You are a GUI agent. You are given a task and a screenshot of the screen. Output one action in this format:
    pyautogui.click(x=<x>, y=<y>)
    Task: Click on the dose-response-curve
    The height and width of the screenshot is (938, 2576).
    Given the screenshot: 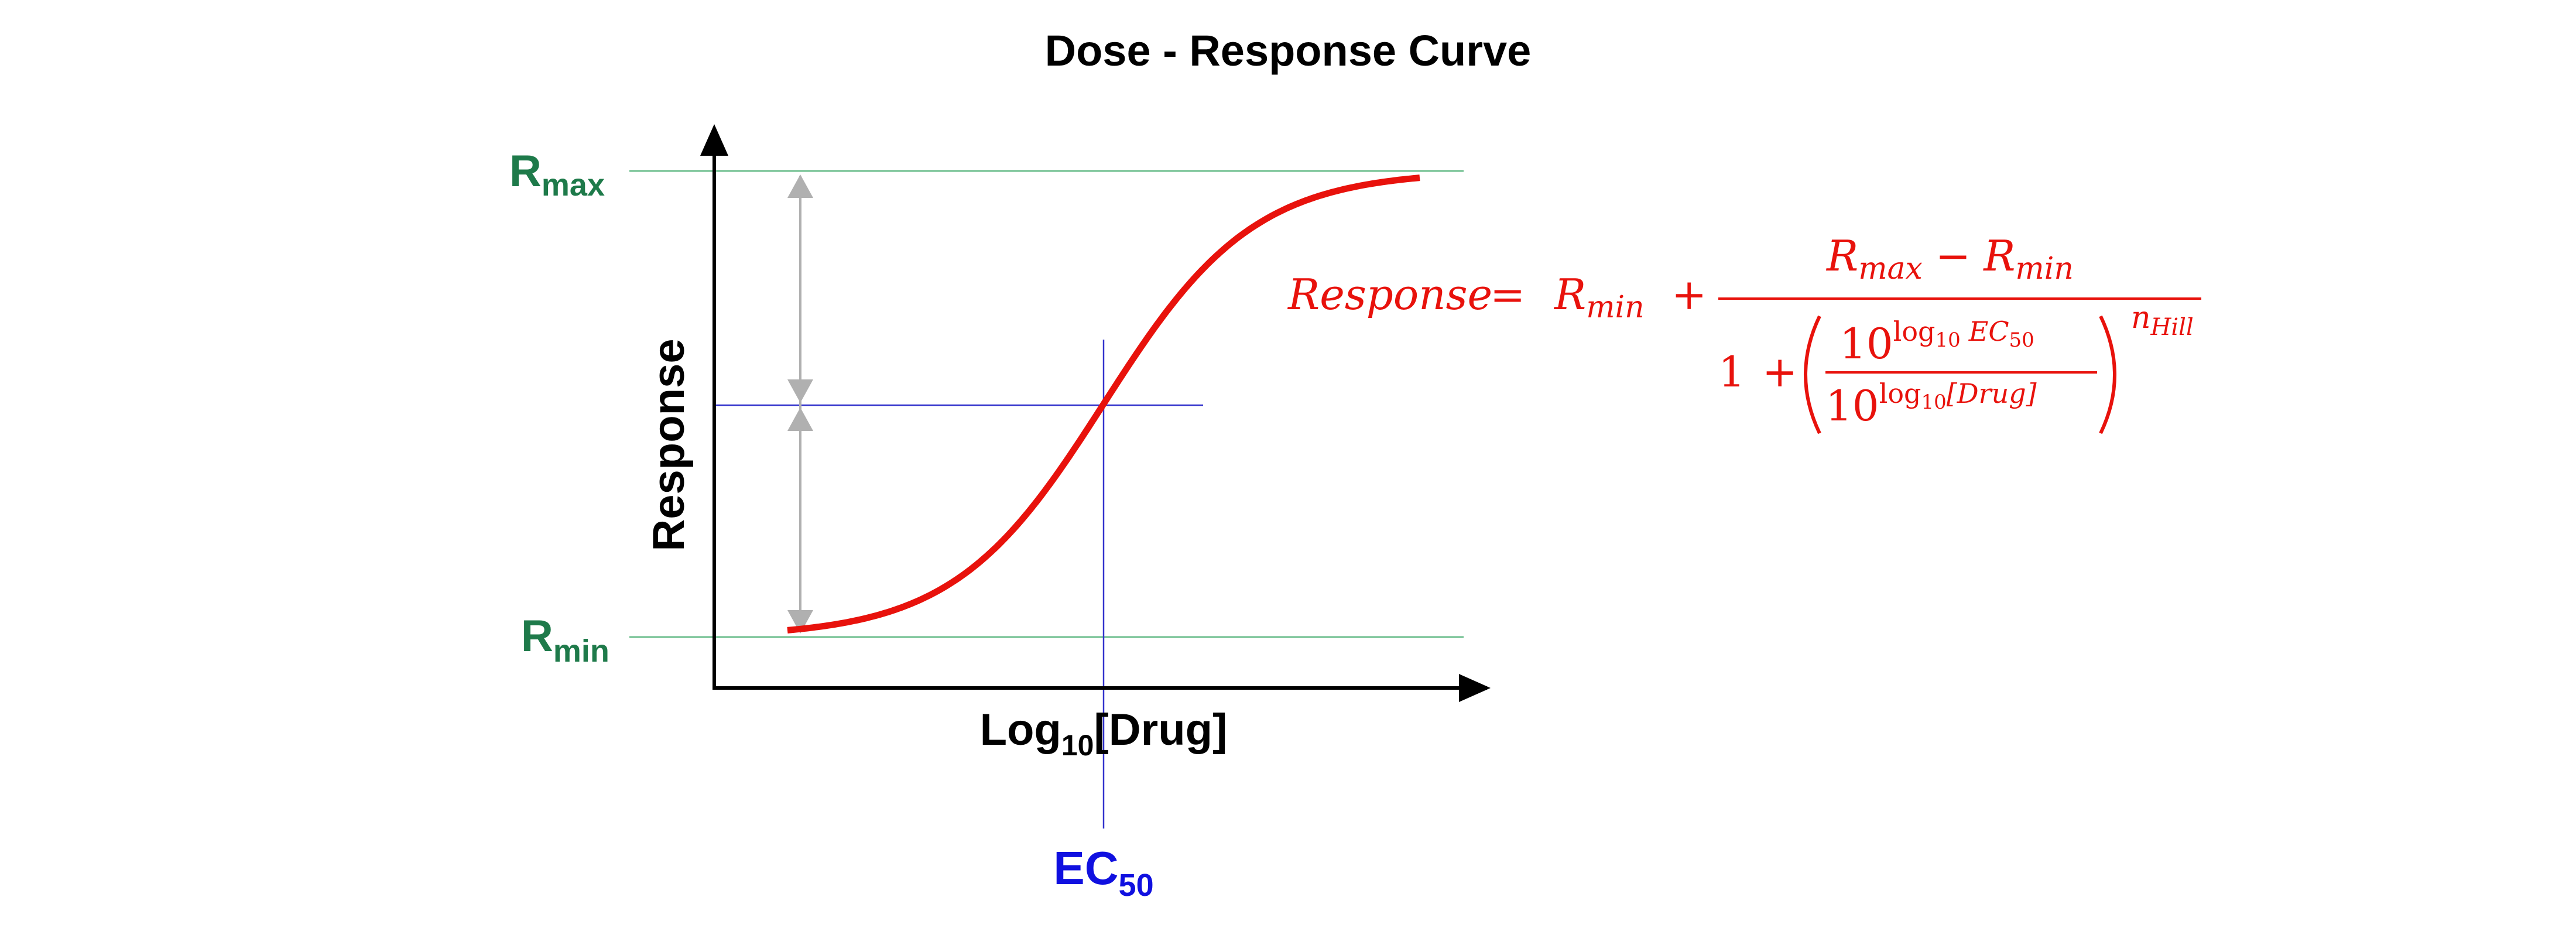 What is the action you would take?
    pyautogui.click(x=1103, y=404)
    